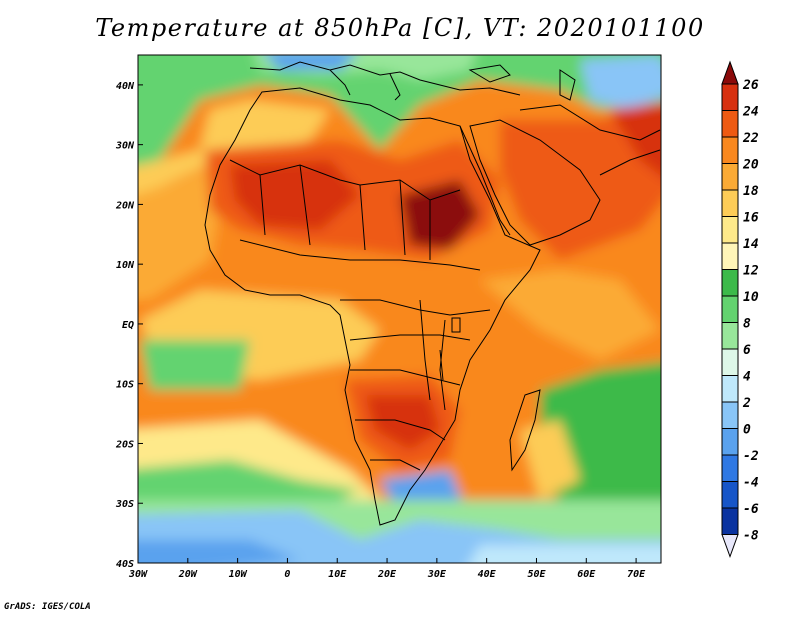  Describe the element at coordinates (747, 377) in the screenshot. I see `colorbar-label: 4` at that location.